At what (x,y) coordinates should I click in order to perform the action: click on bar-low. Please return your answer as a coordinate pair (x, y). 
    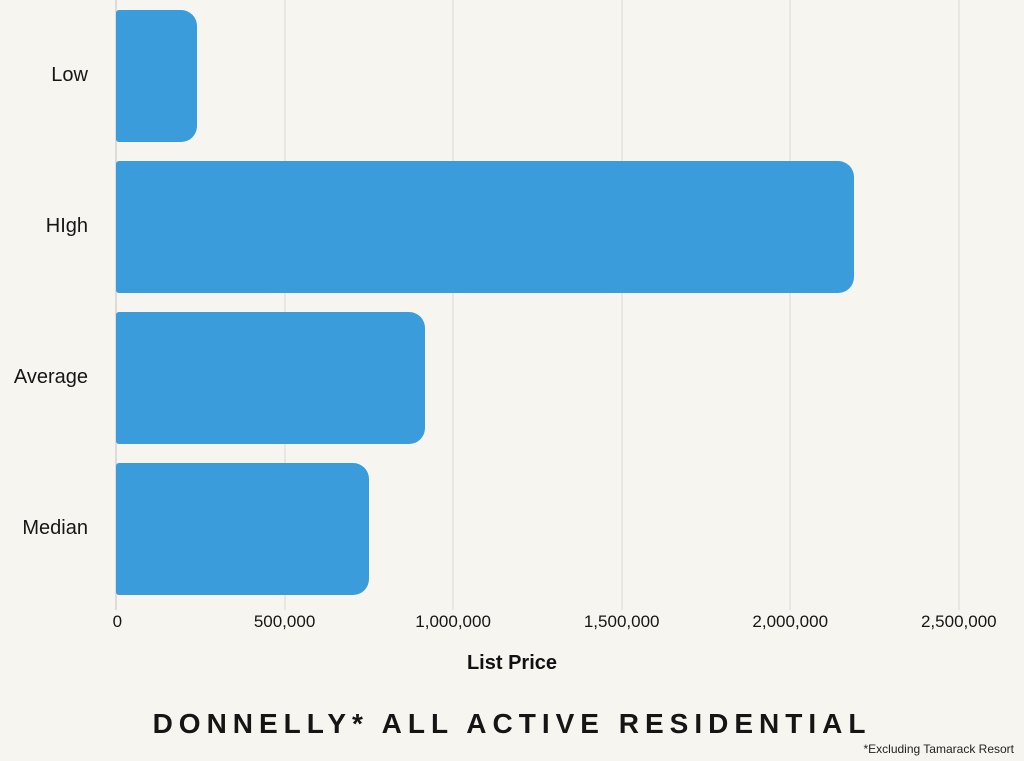
    Looking at the image, I should click on (156, 75).